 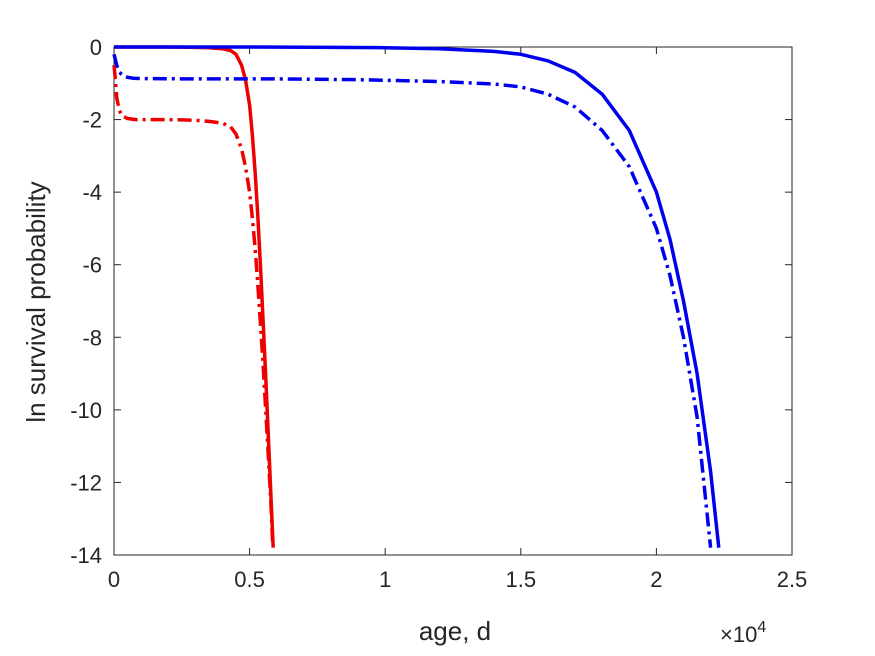 I want to click on x-axis-exponent: ×10⁴, so click(x=743, y=633).